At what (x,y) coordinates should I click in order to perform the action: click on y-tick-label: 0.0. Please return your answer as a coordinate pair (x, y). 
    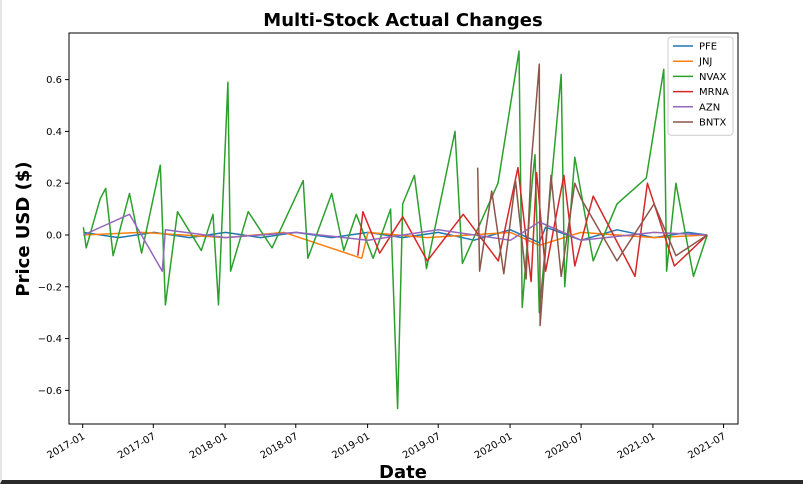
    Looking at the image, I should click on (54, 235).